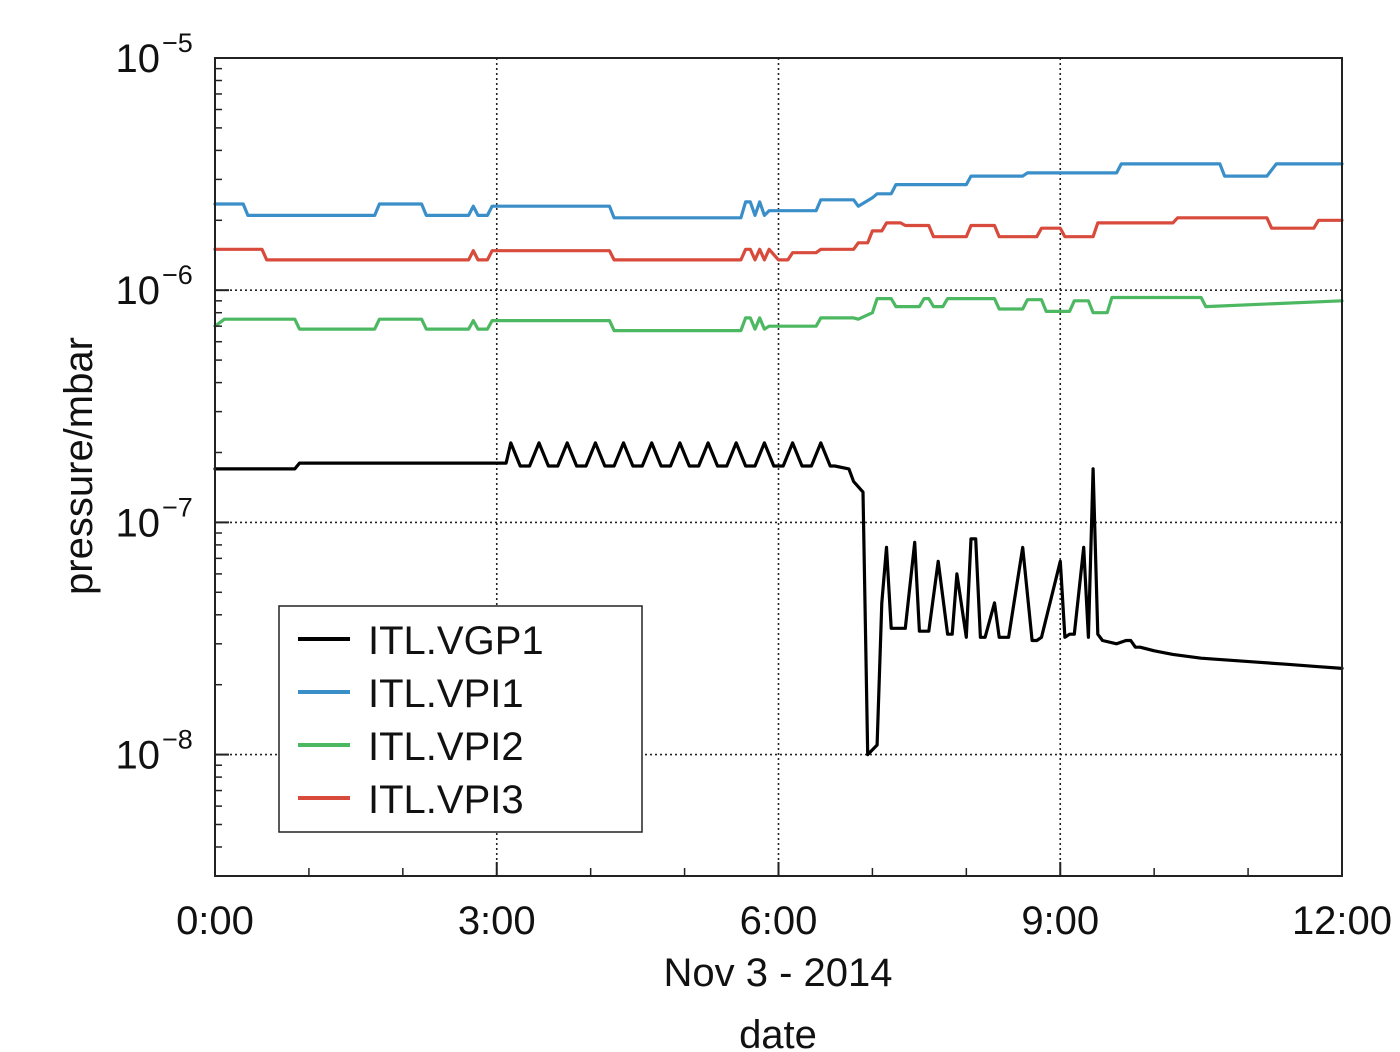 This screenshot has width=1400, height=1052. I want to click on legend: ITL.VGP1 ITL.VPI1 ITL.VPI2 ITL.VPI3, so click(460, 719).